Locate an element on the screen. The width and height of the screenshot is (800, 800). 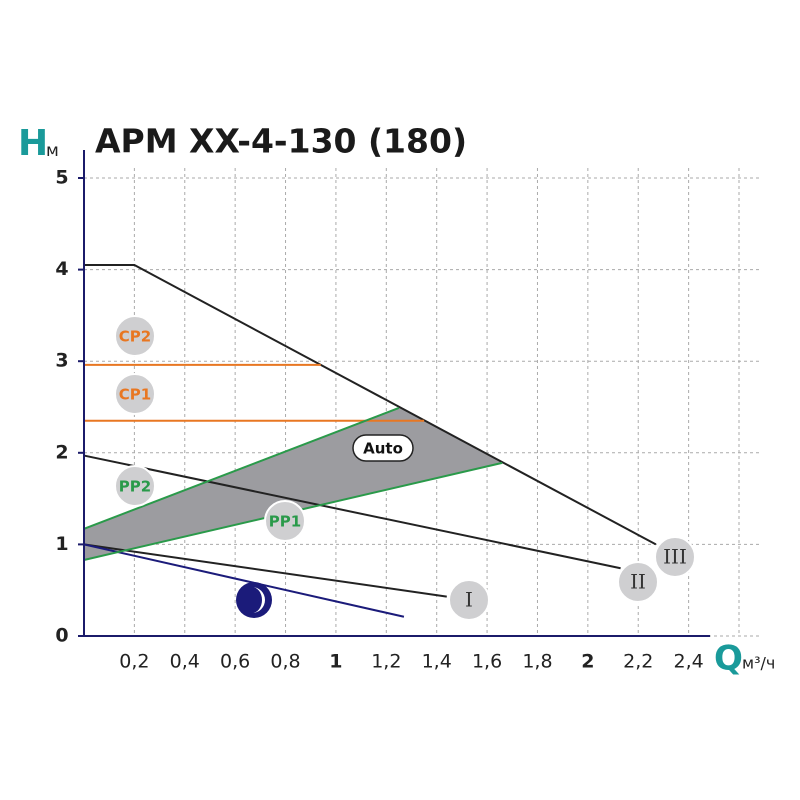
x-tick-label: 2 is located at coordinates (587, 662).